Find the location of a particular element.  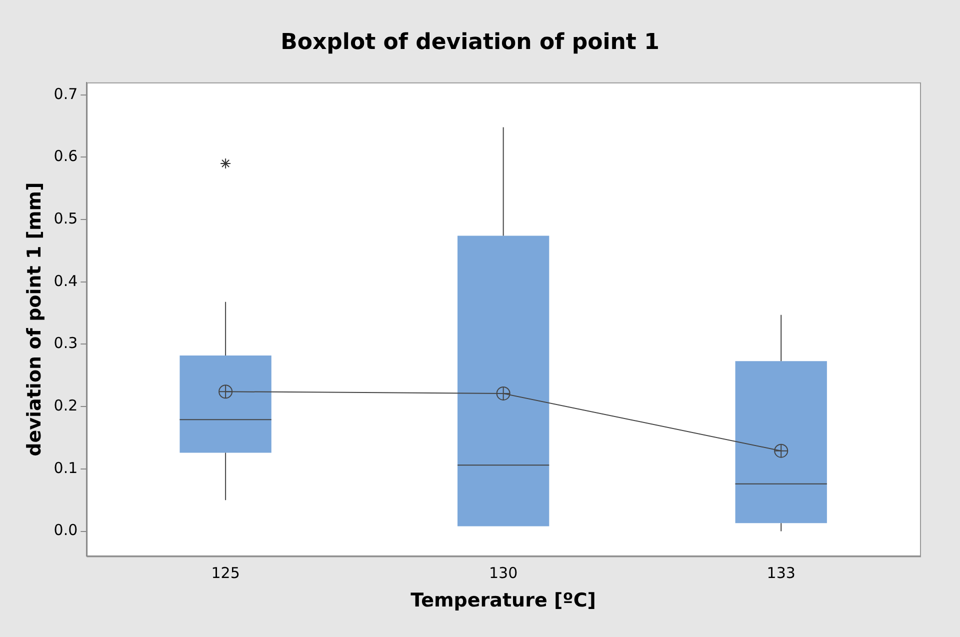

y-tick-label: 0.0 is located at coordinates (66, 530).